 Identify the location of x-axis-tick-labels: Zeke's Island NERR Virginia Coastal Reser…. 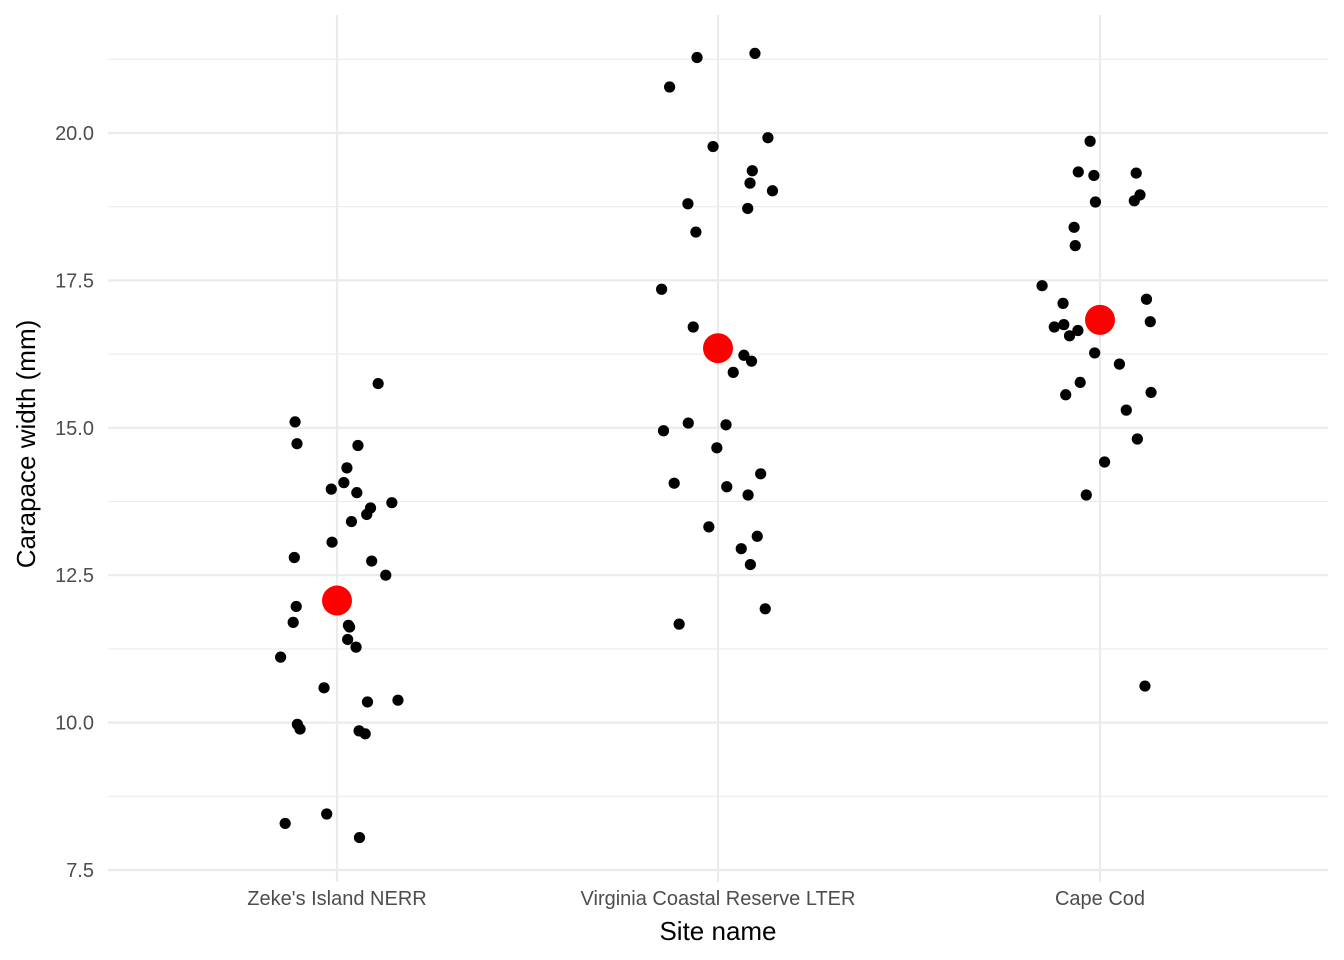
(696, 899).